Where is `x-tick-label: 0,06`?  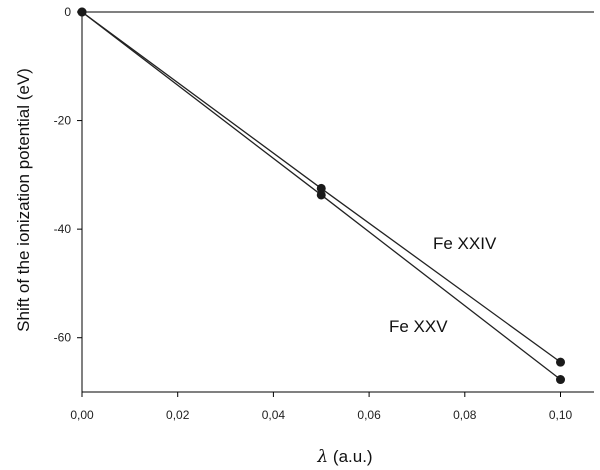
x-tick-label: 0,06 is located at coordinates (369, 415).